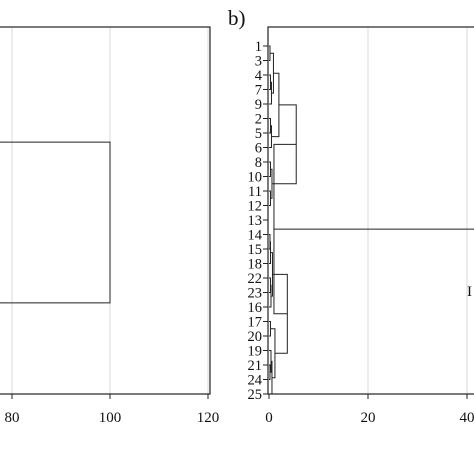  I want to click on panel-a-link, so click(55, 222).